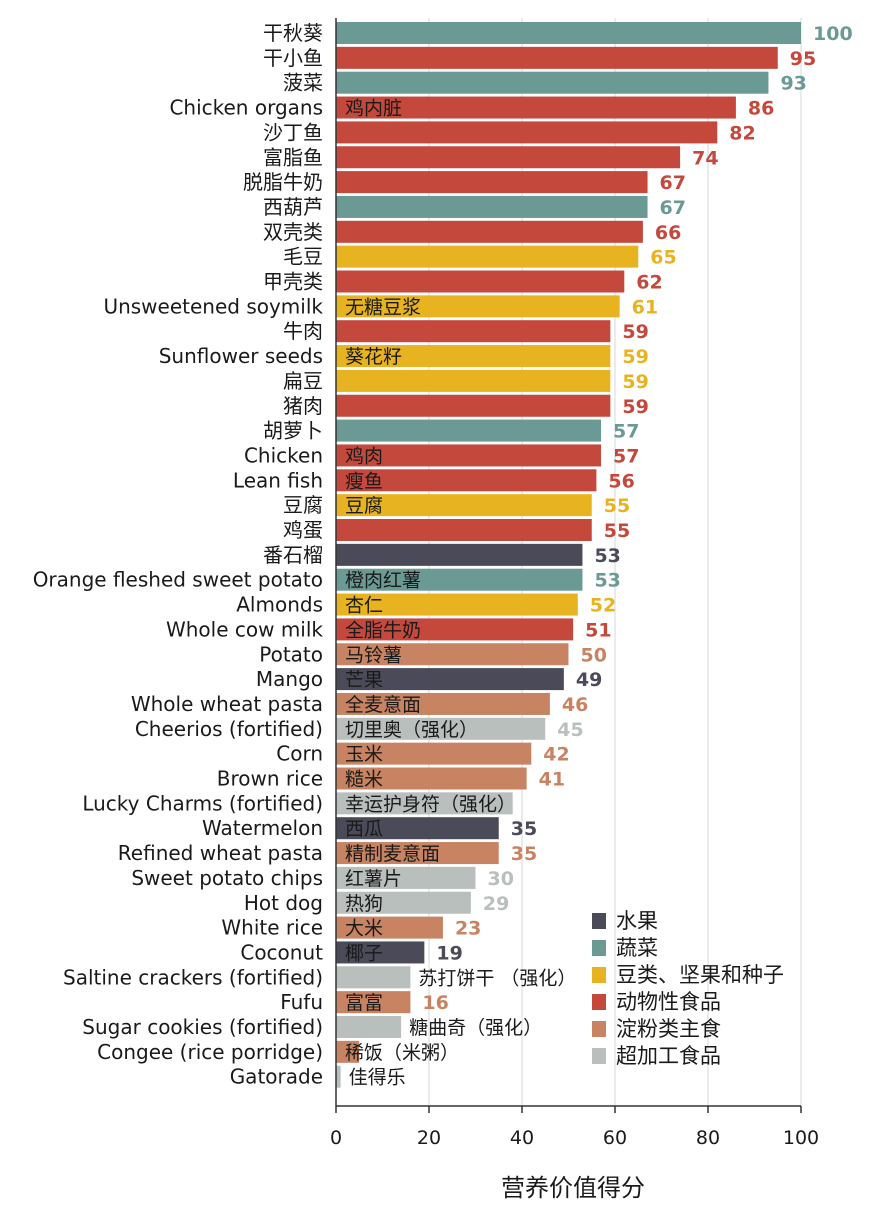  I want to click on value-label: 67, so click(673, 183).